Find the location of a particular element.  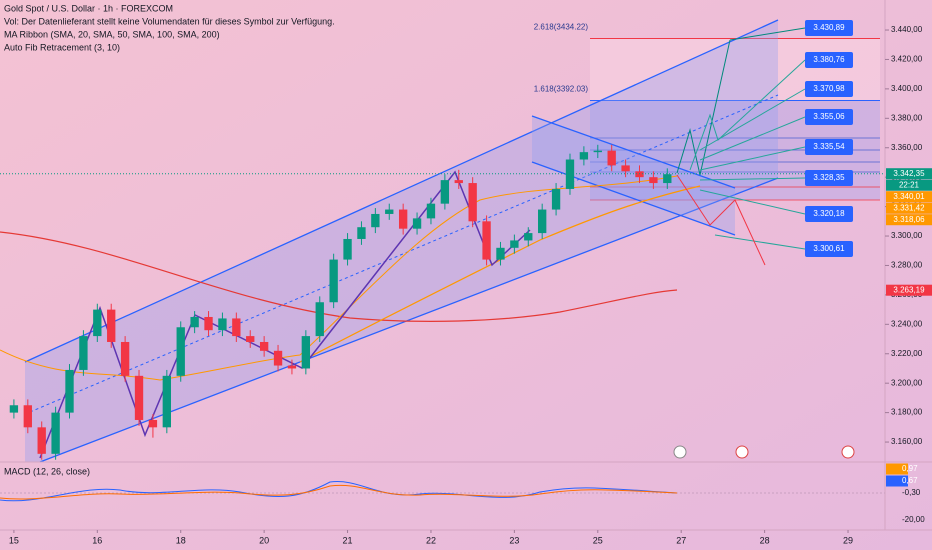

price-badge-label: 3.318,06 is located at coordinates (909, 219).